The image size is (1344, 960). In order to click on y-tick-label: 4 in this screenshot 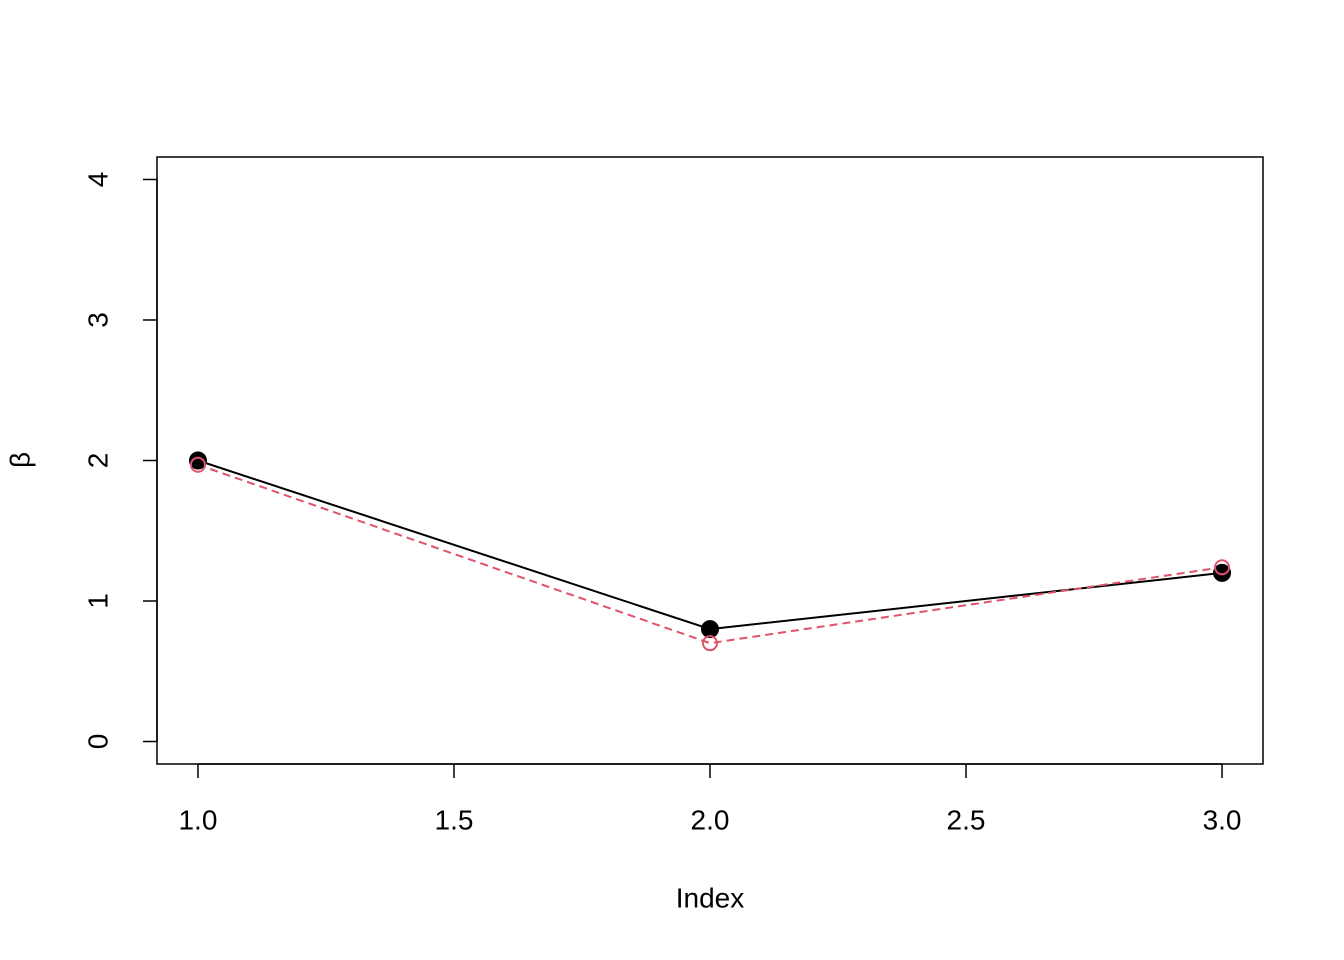, I will do `click(97, 180)`.